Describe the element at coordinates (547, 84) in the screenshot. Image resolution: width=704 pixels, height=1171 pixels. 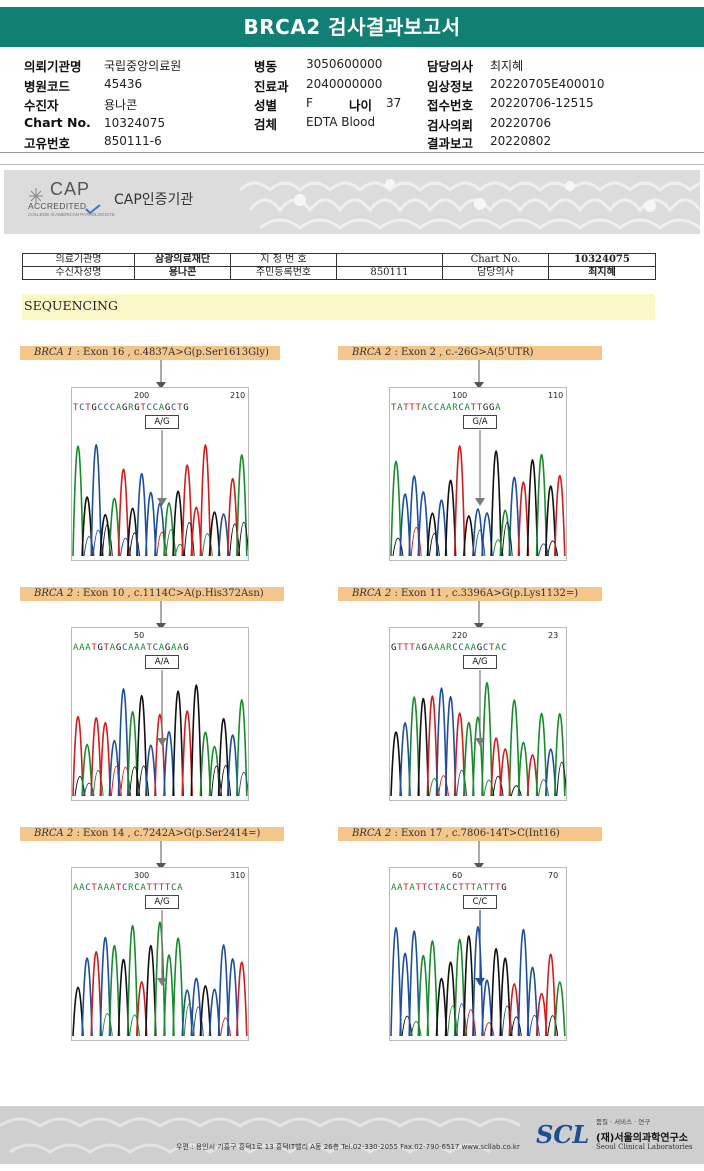
I see `hdr-value: 20220705E400010` at that location.